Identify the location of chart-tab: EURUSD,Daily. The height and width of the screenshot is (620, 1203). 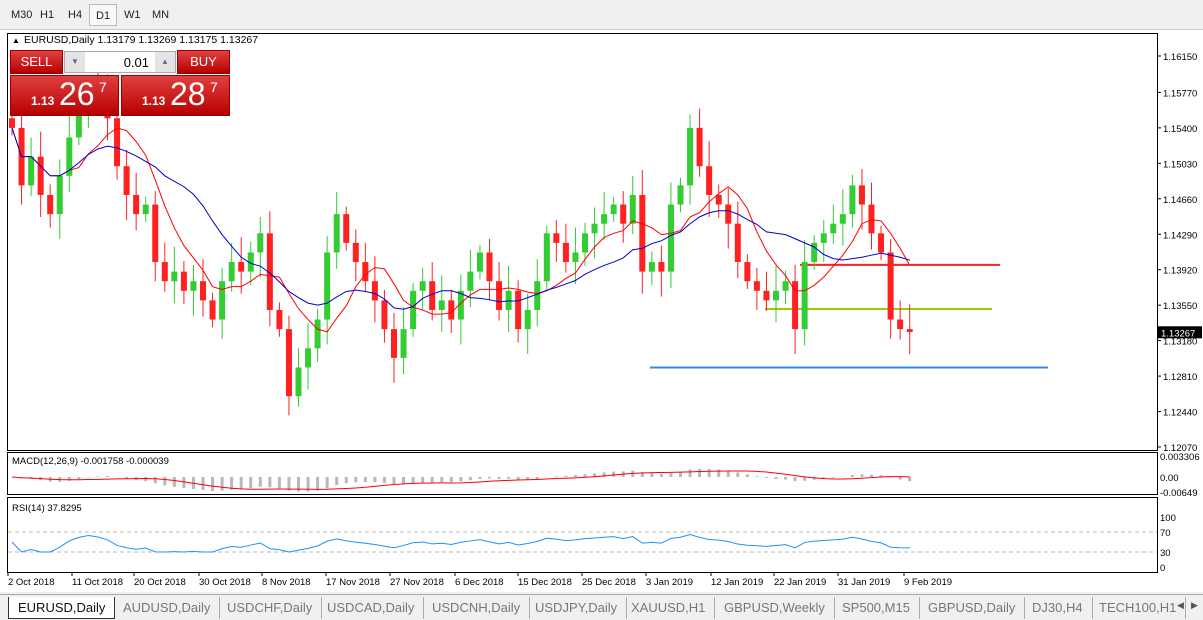
(62, 608).